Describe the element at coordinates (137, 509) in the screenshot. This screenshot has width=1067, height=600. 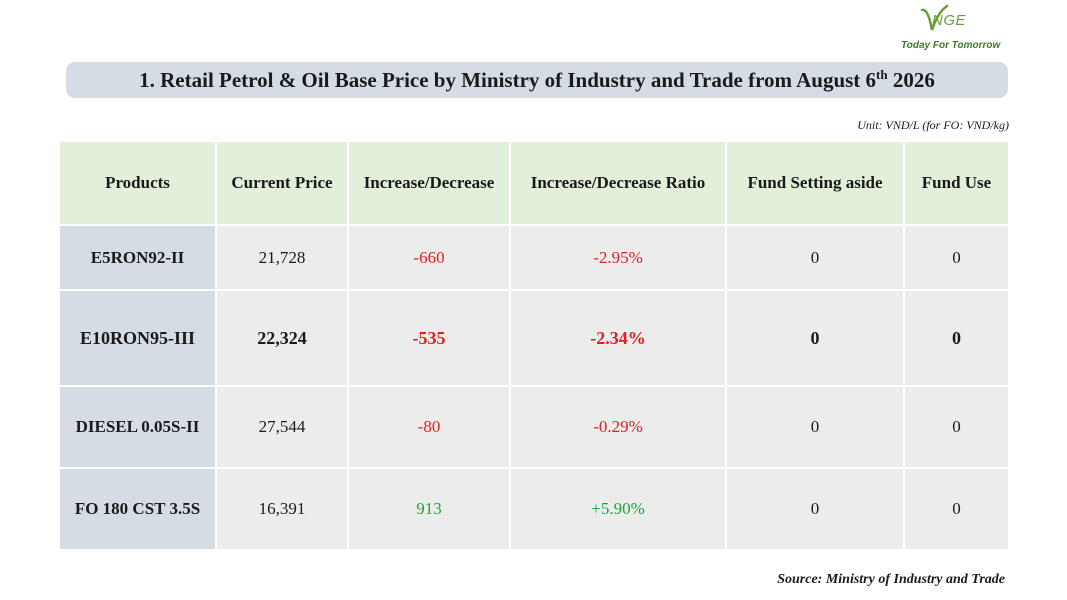
I see `product-cell: FO 180 CST 3.5S` at that location.